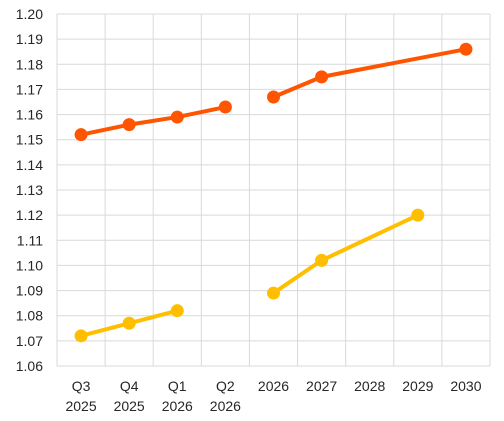  What do you see at coordinates (29, 89) in the screenshot?
I see `y-tick-label: 1.17` at bounding box center [29, 89].